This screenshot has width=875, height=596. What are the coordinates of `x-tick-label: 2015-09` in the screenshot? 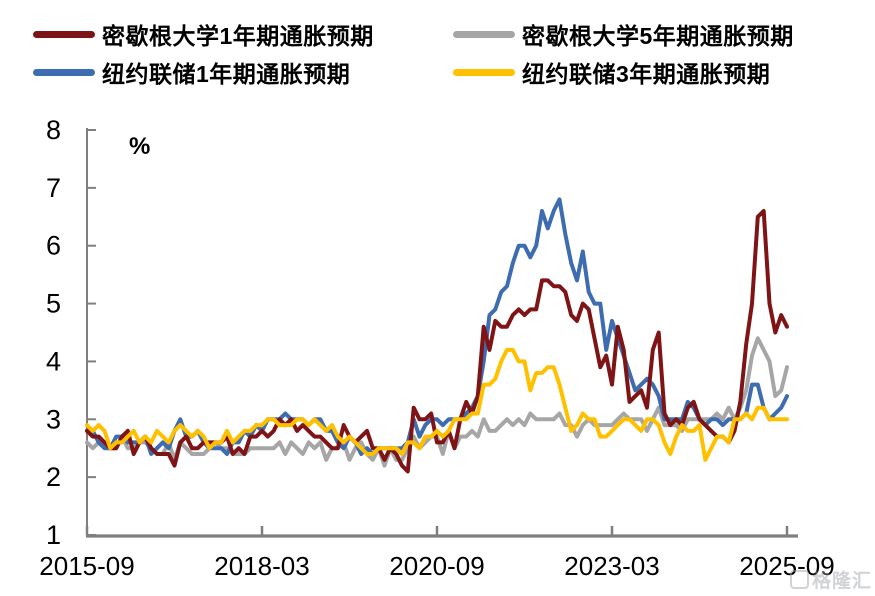 It's located at (86, 566).